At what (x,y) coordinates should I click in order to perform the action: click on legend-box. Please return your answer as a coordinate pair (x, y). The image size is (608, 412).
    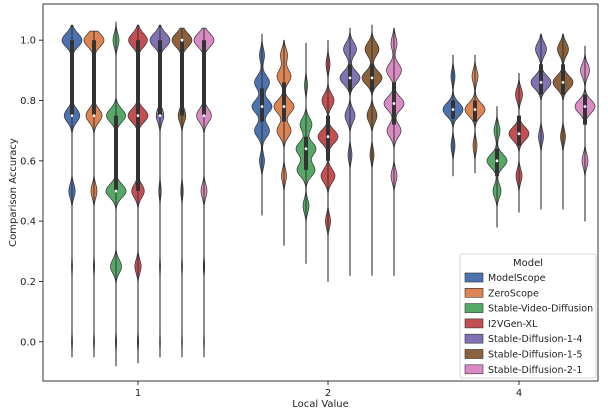
    Looking at the image, I should click on (528, 316).